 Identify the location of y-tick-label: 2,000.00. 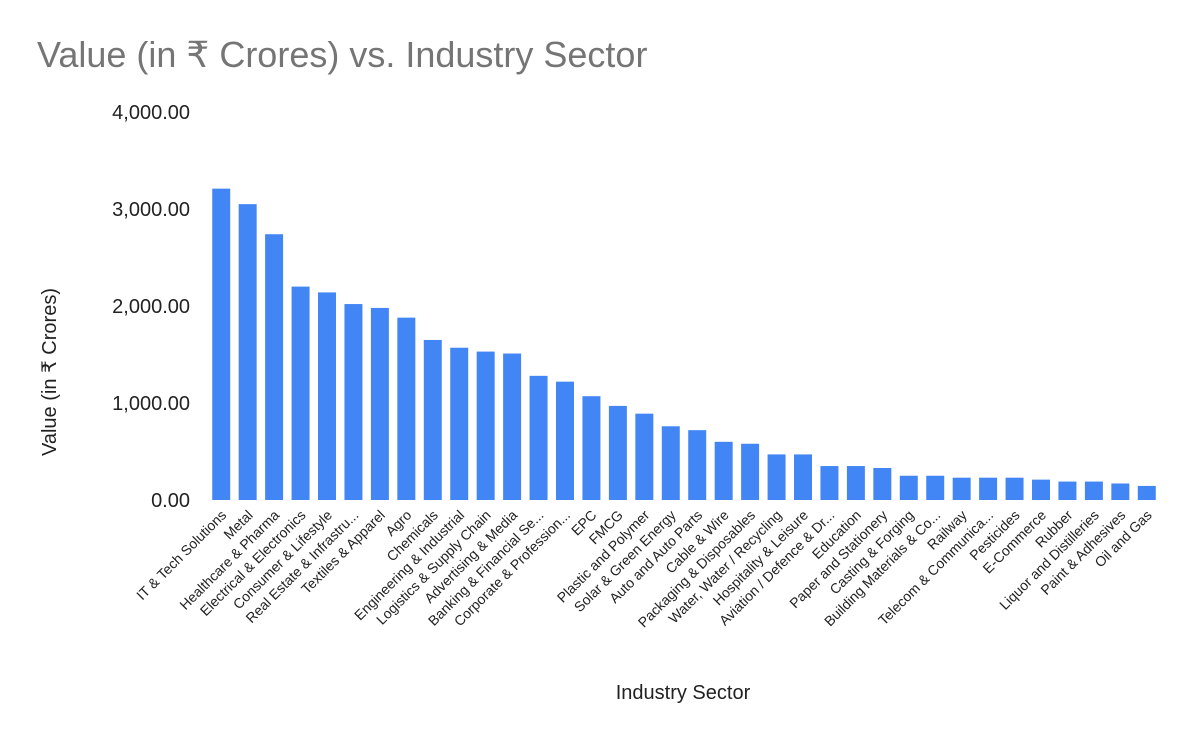
(151, 307).